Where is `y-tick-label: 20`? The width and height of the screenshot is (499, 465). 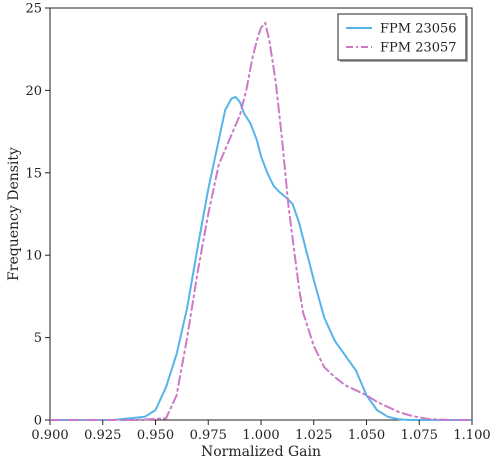 y-tick-label: 20 is located at coordinates (33, 91).